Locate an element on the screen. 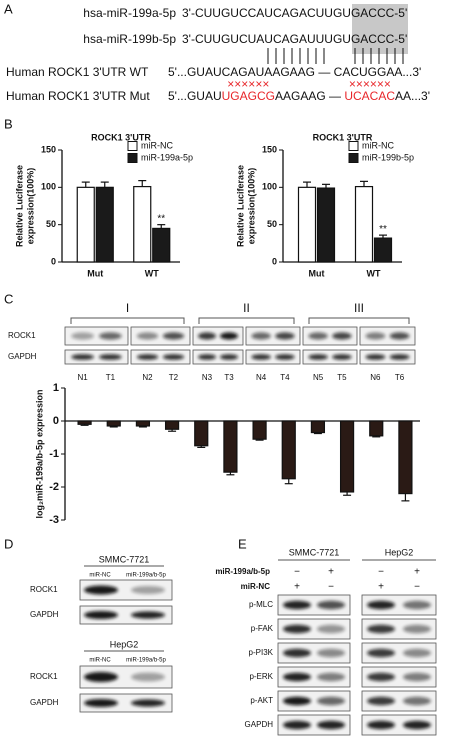 The image size is (450, 741). x-tick-label: WT is located at coordinates (152, 273).